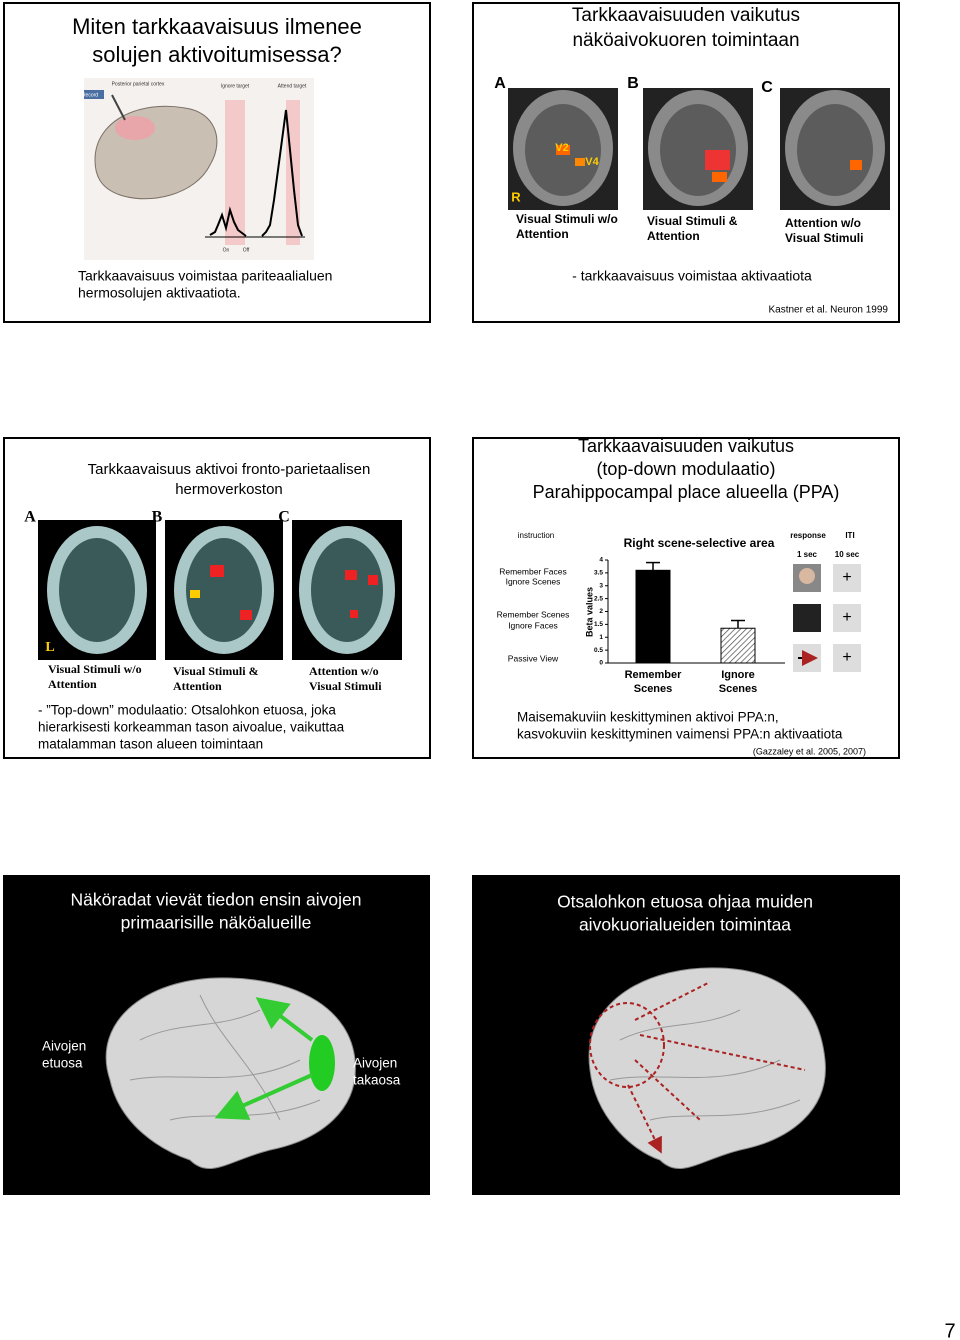  What do you see at coordinates (692, 276) in the screenshot?
I see `text: - tarkkaavaisuus voimistaa aktivaatiota` at bounding box center [692, 276].